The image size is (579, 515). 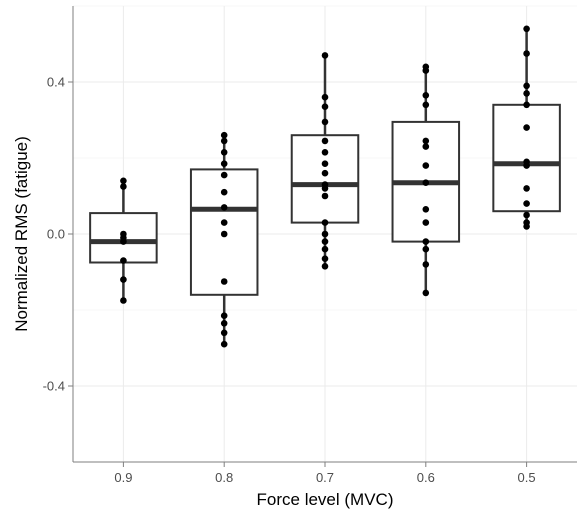 What do you see at coordinates (224, 477) in the screenshot?
I see `x-tick-label: 0.8` at bounding box center [224, 477].